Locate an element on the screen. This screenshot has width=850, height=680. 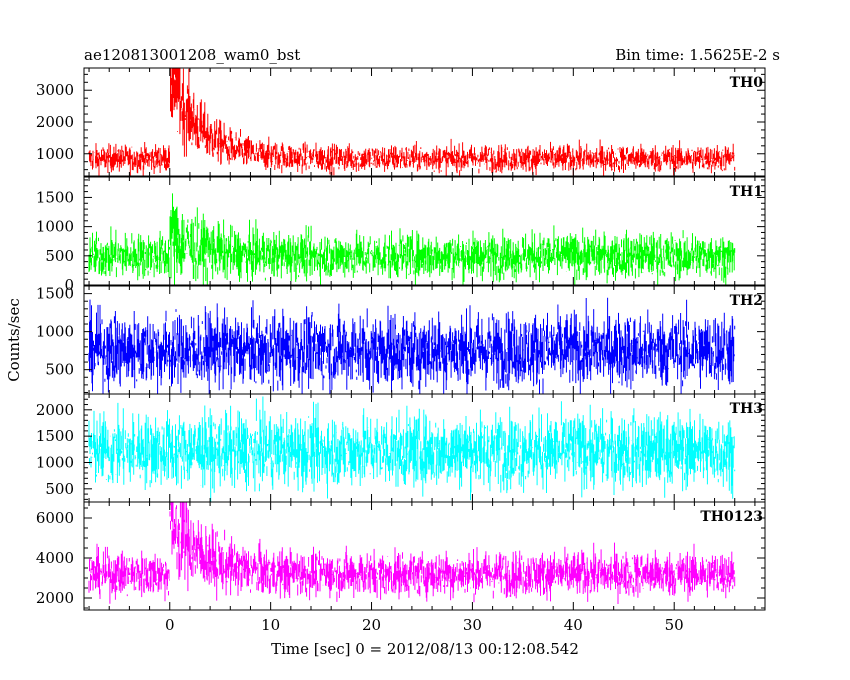
y-tick-label: 4000 is located at coordinates (55, 558).